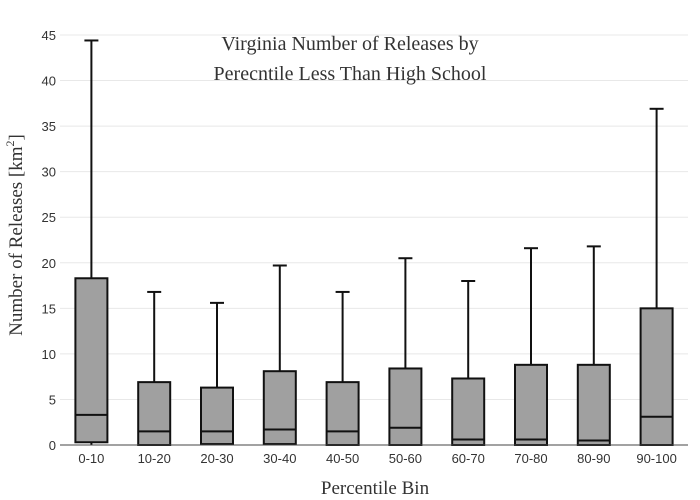 This screenshot has height=500, width=700. Describe the element at coordinates (405, 458) in the screenshot. I see `x-tick-label-50-60: 50-60` at that location.